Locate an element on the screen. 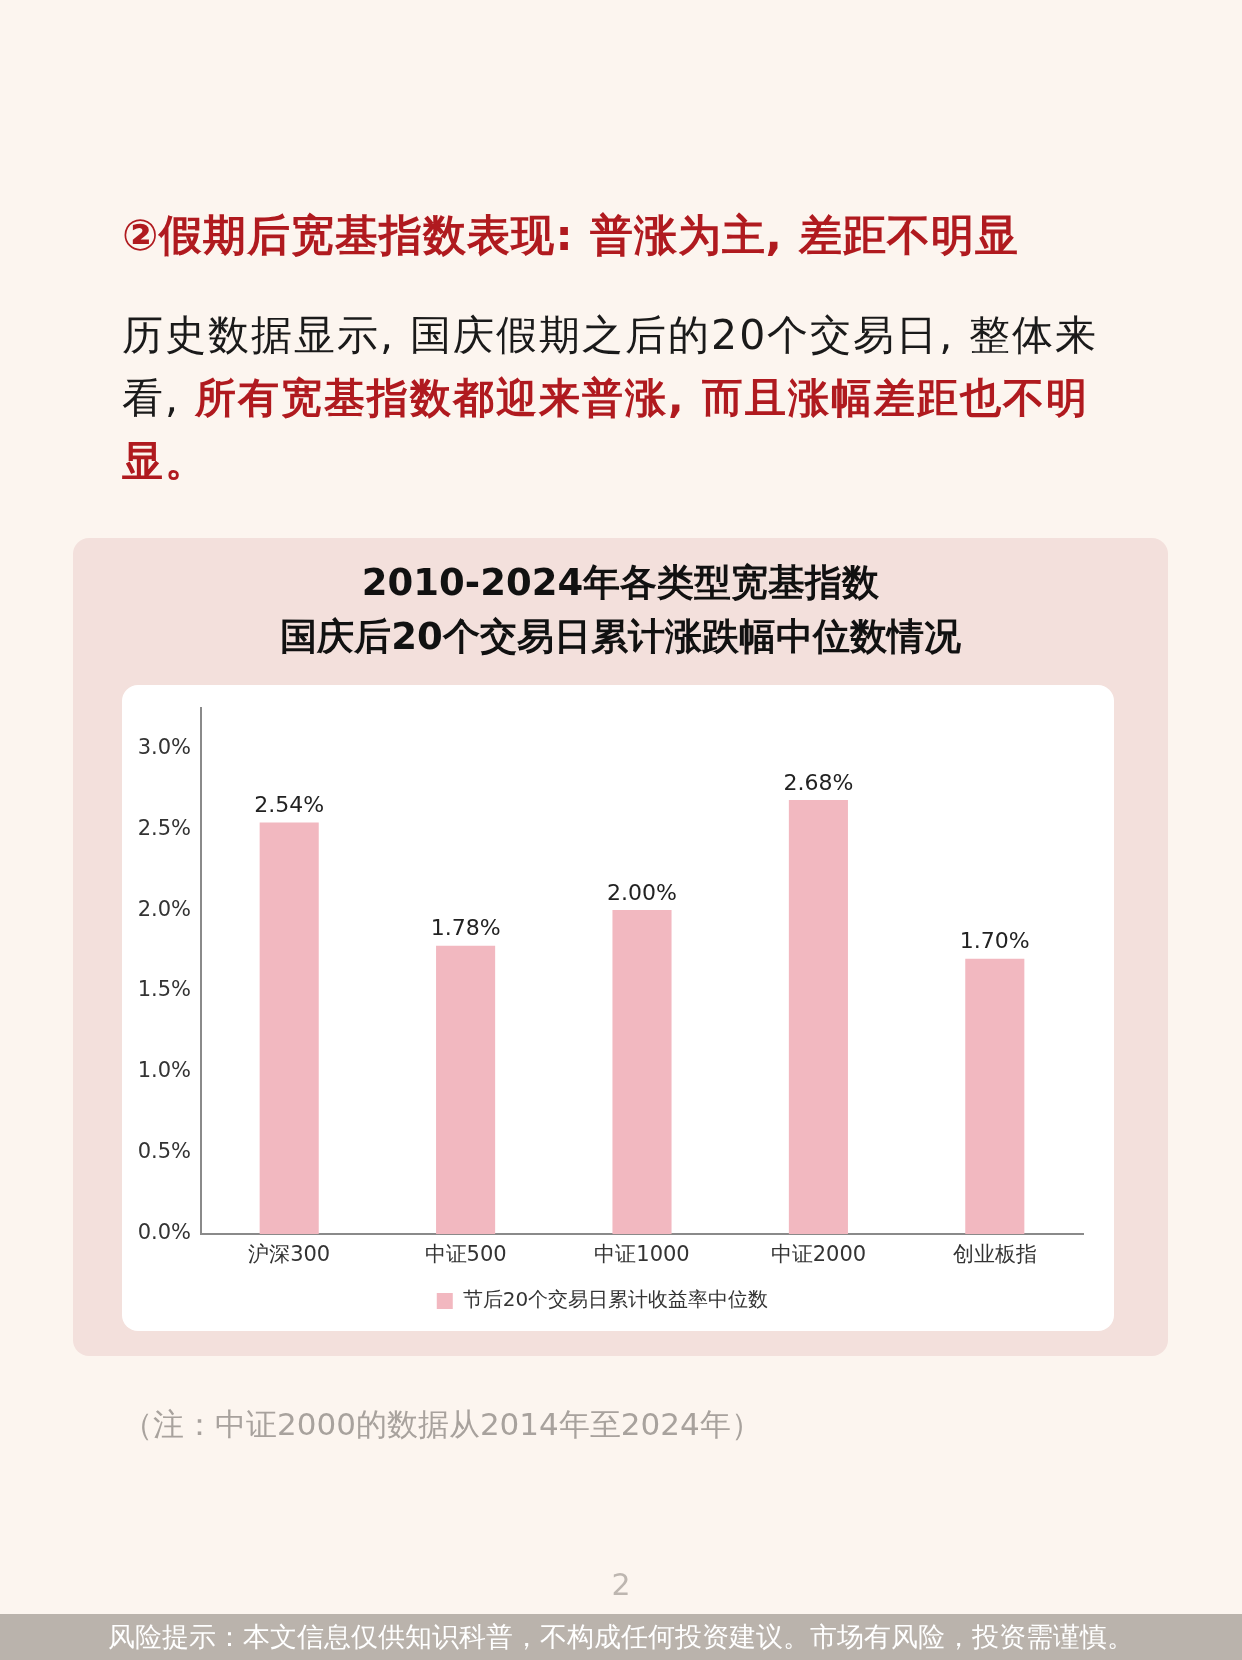  data-label: 2.54% is located at coordinates (289, 805).